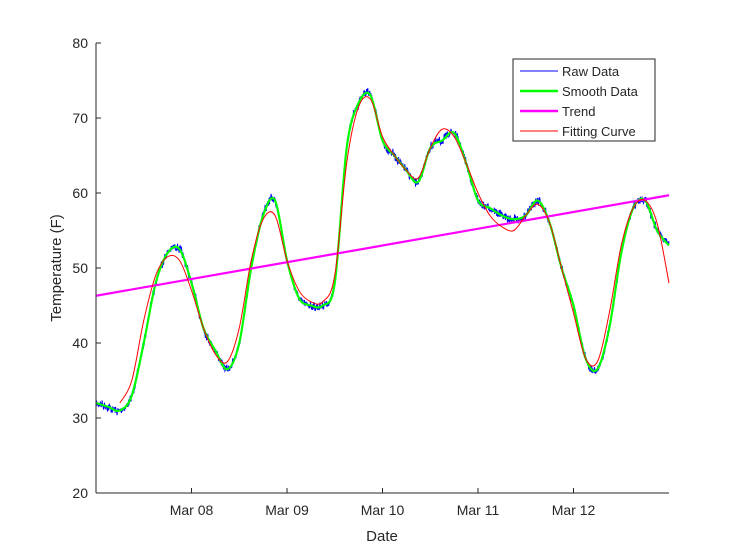 The image size is (740, 555). What do you see at coordinates (600, 91) in the screenshot?
I see `legend-entry: Smooth Data` at bounding box center [600, 91].